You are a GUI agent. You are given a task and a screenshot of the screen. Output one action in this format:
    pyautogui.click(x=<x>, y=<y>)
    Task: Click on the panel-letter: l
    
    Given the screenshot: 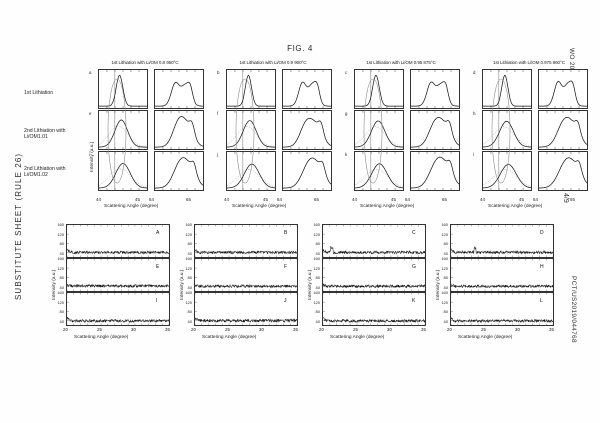 What is the action you would take?
    pyautogui.click(x=473, y=154)
    